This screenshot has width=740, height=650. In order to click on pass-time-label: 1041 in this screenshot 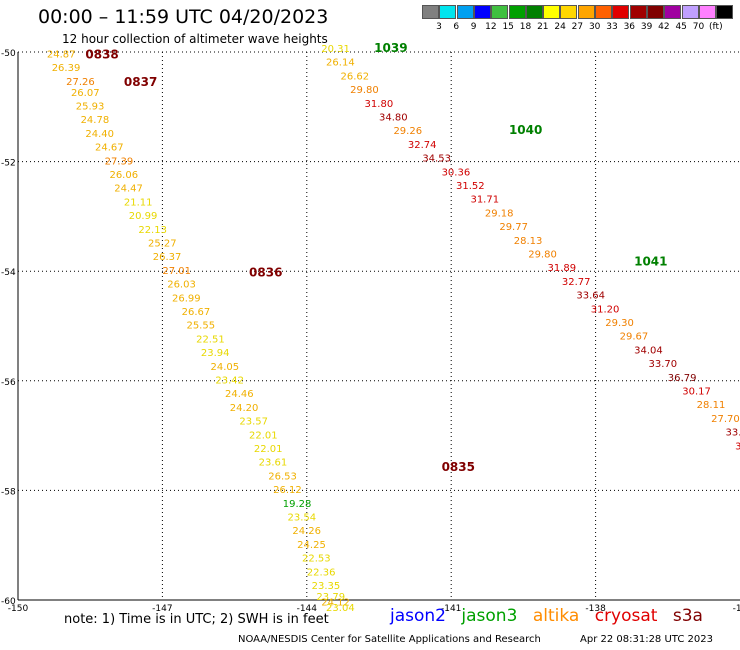, I will do `click(650, 262)`.